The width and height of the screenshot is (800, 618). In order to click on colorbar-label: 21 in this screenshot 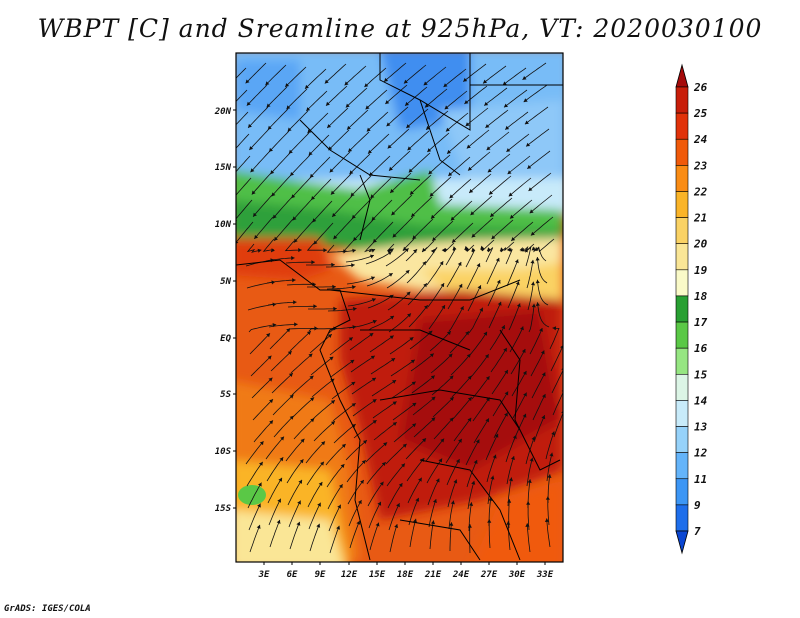, I will do `click(700, 218)`.